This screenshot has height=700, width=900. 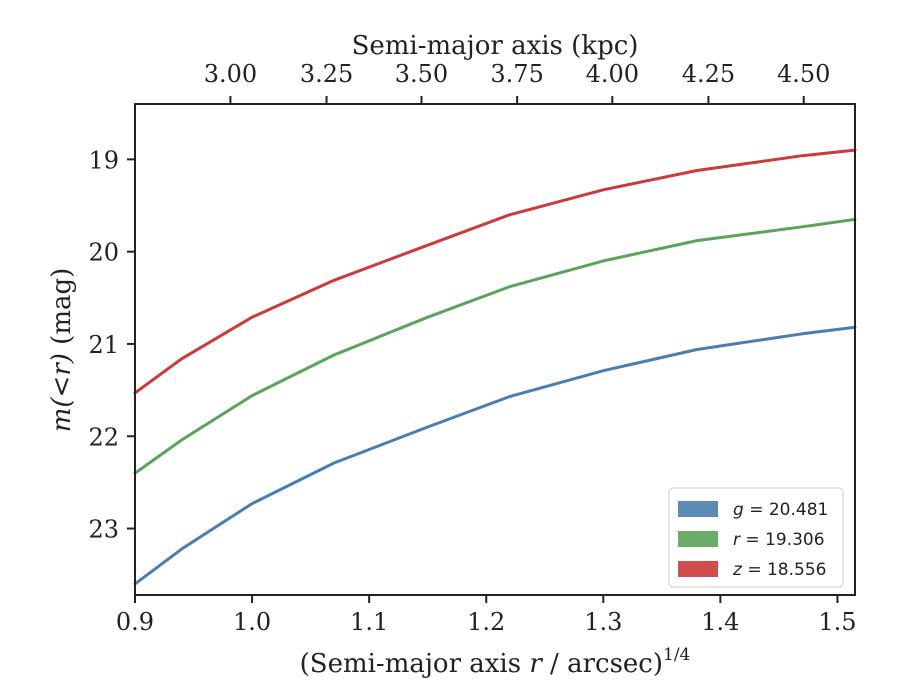 What do you see at coordinates (369, 622) in the screenshot?
I see `x-tick-label: 1.1` at bounding box center [369, 622].